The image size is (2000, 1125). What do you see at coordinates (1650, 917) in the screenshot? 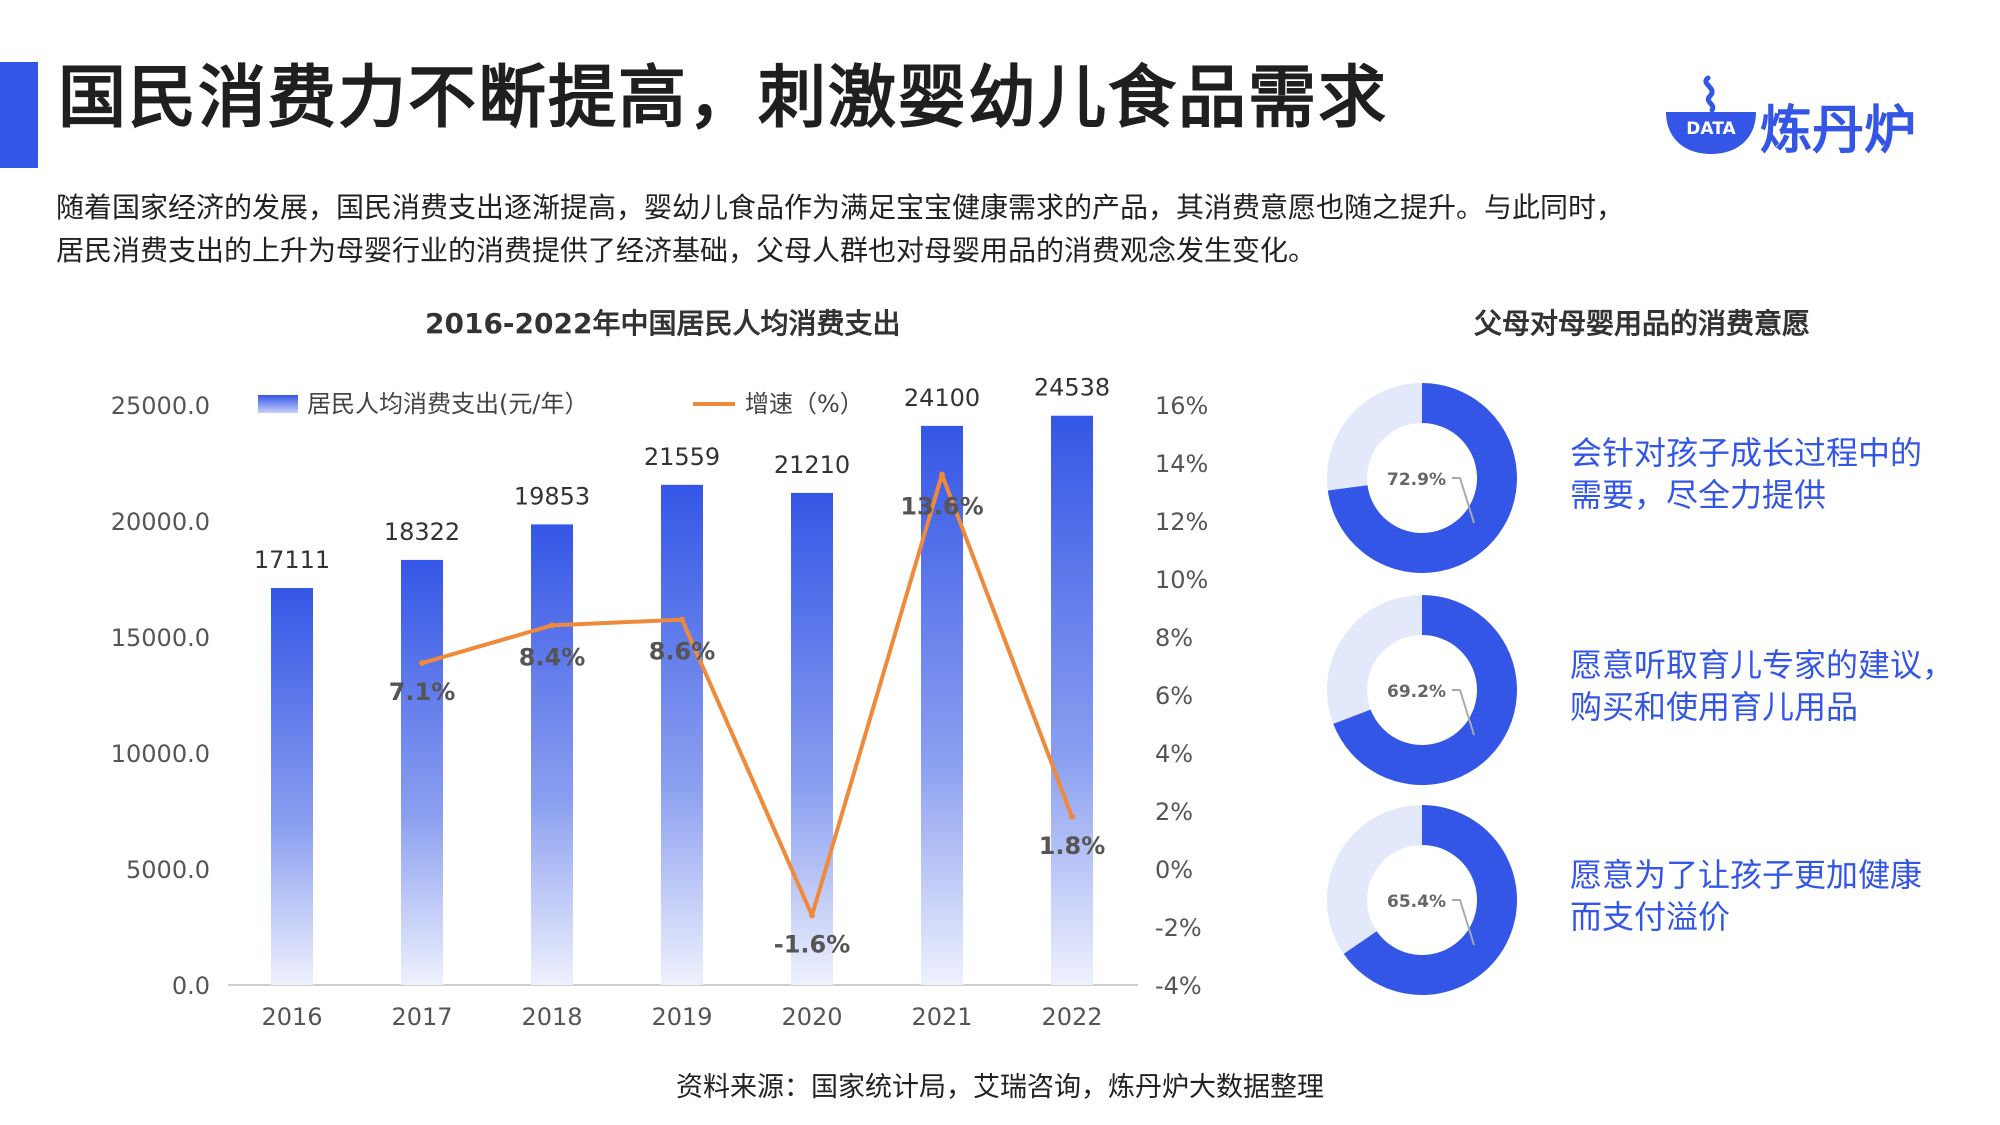
I see `donut-description-line: 而支付溢价` at bounding box center [1650, 917].